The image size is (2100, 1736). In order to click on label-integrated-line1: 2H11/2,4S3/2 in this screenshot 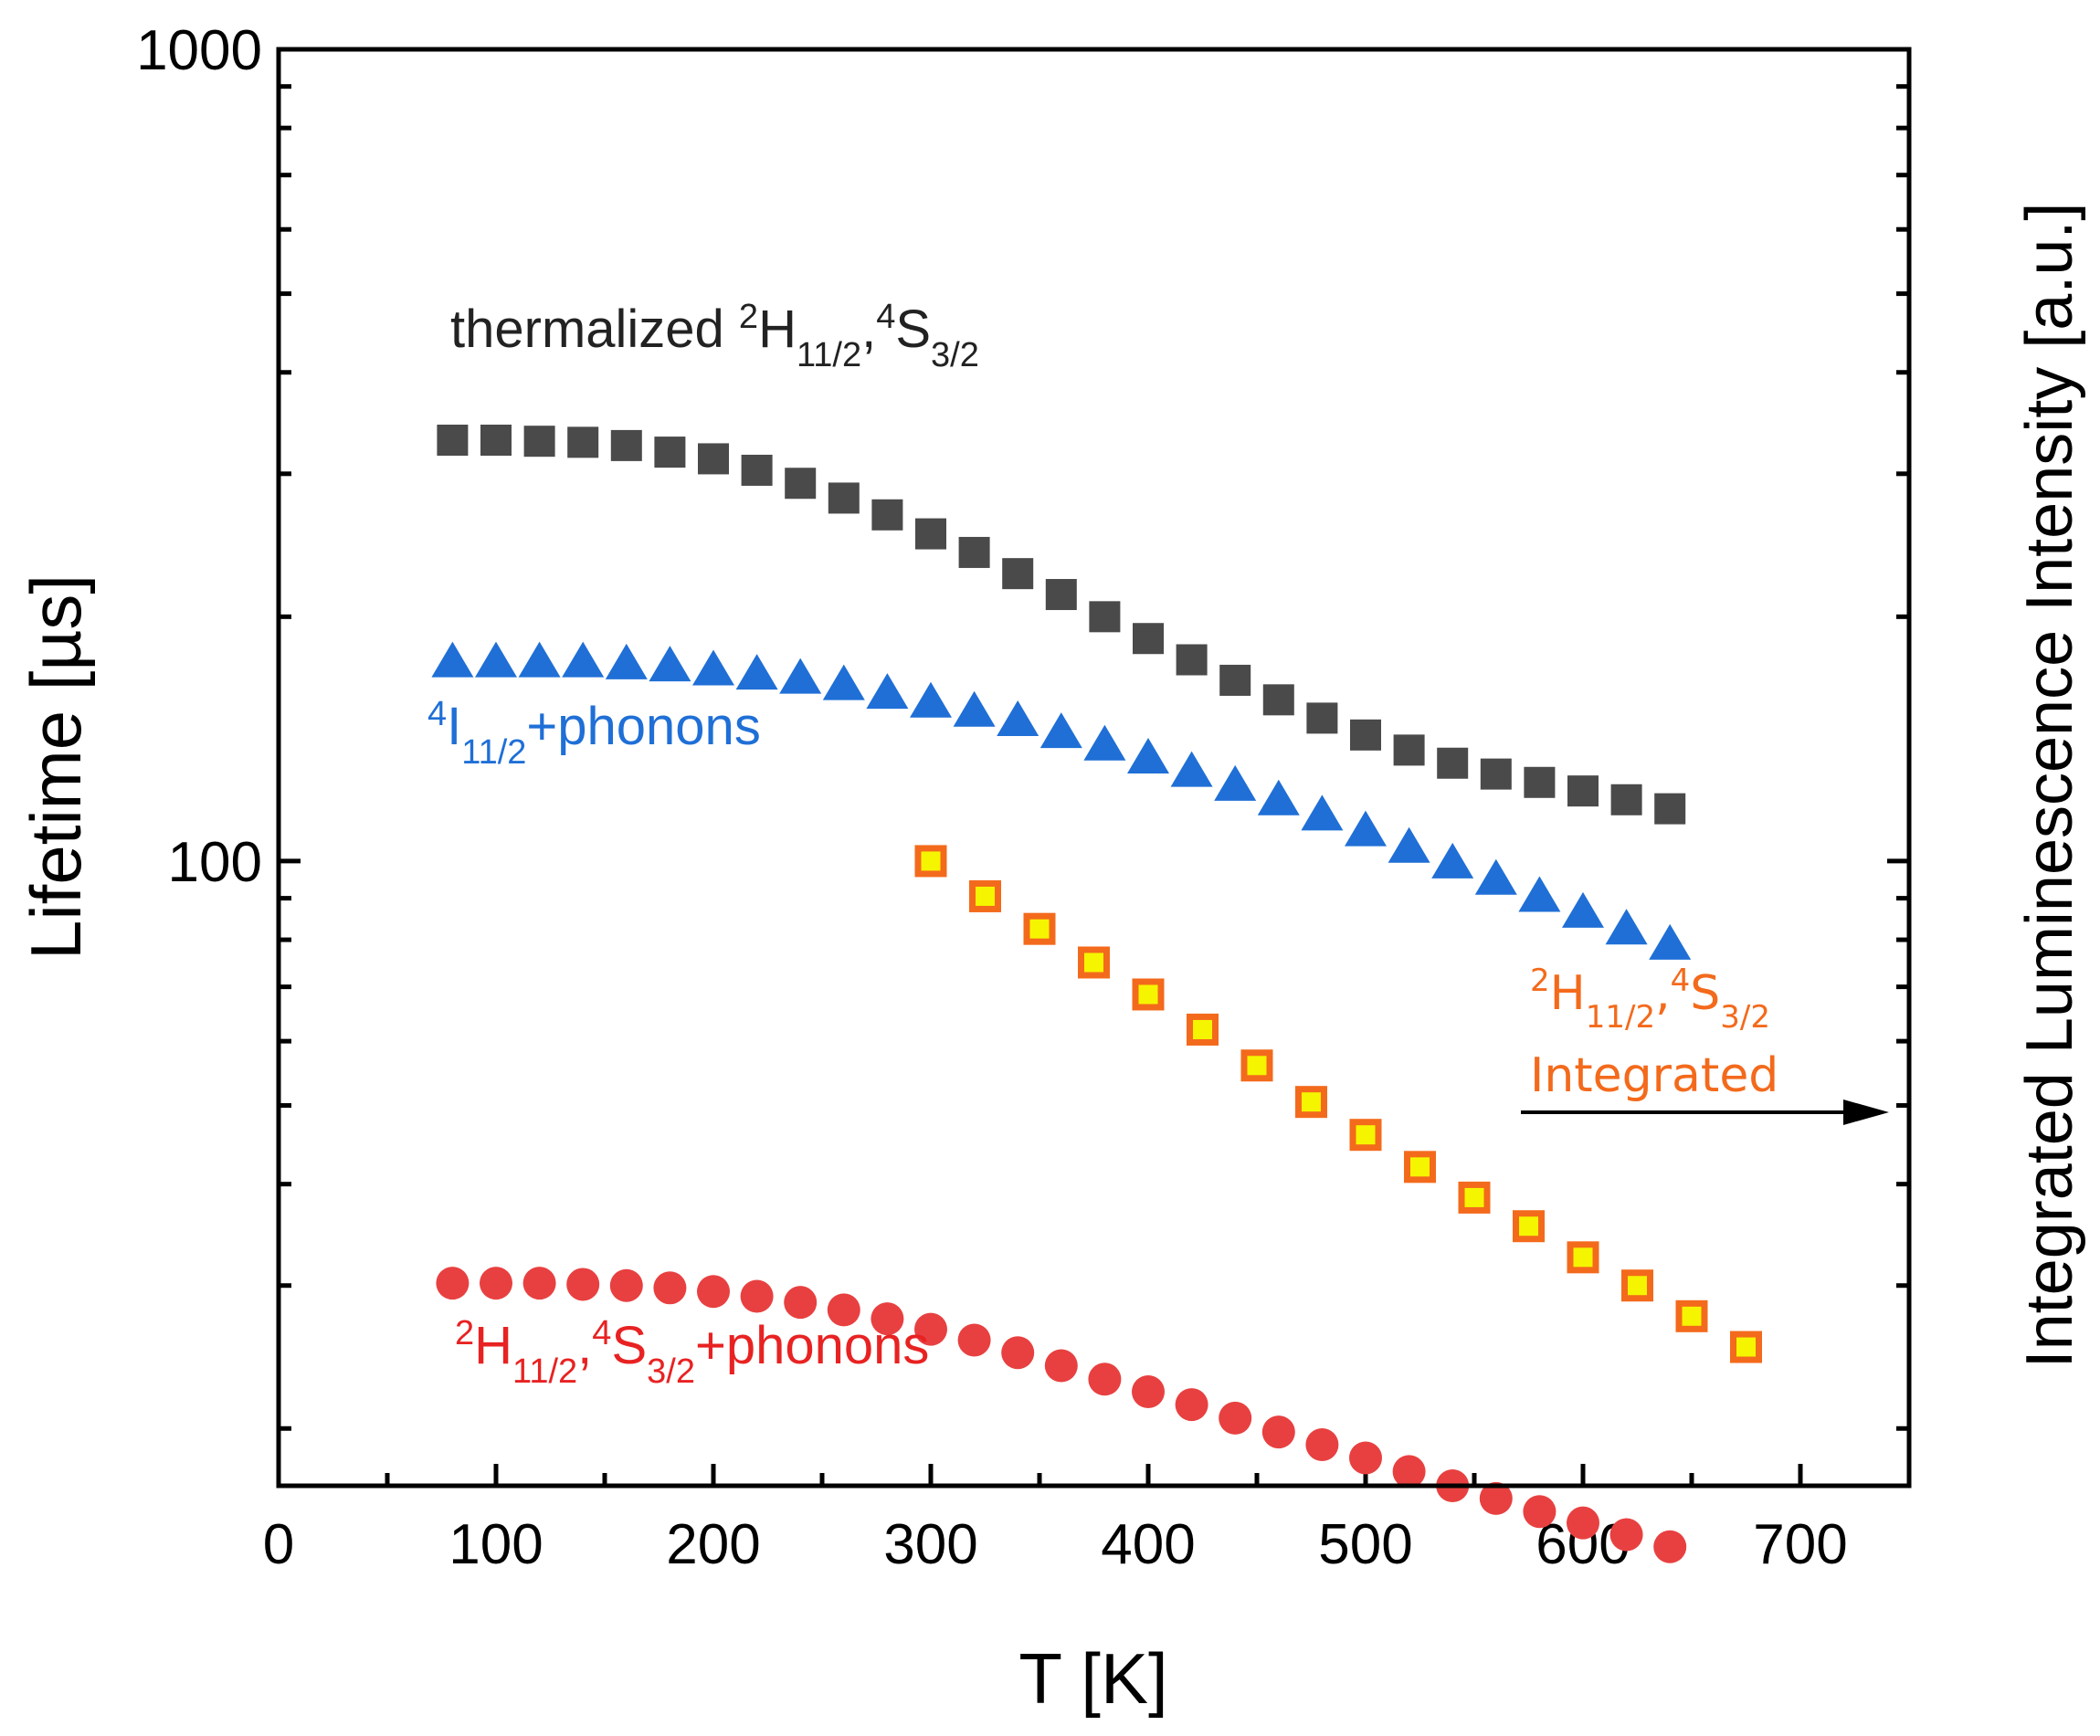, I will do `click(1650, 999)`.